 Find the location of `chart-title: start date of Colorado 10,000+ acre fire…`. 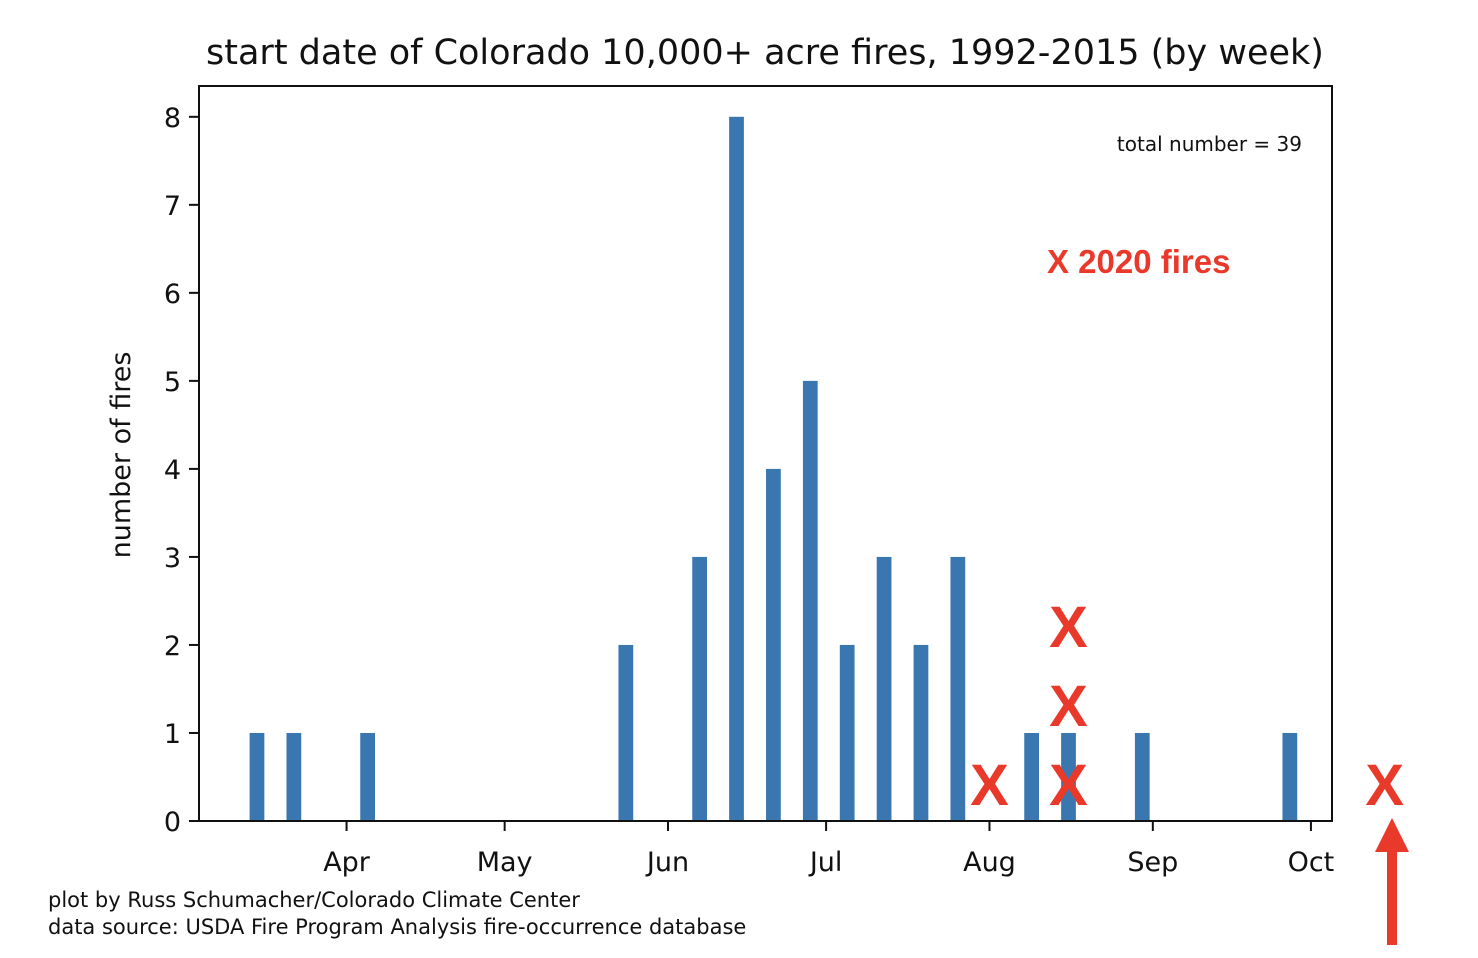

chart-title: start date of Colorado 10,000+ acre fire… is located at coordinates (765, 53).